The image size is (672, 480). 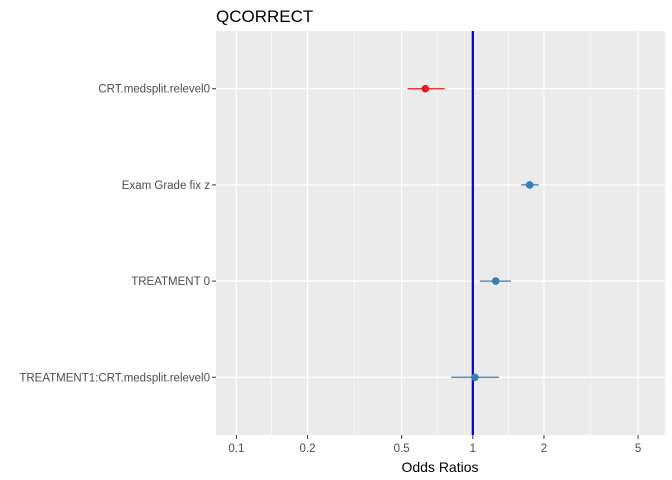 I want to click on y-tick-label: TREATMENT 0, so click(x=170, y=282).